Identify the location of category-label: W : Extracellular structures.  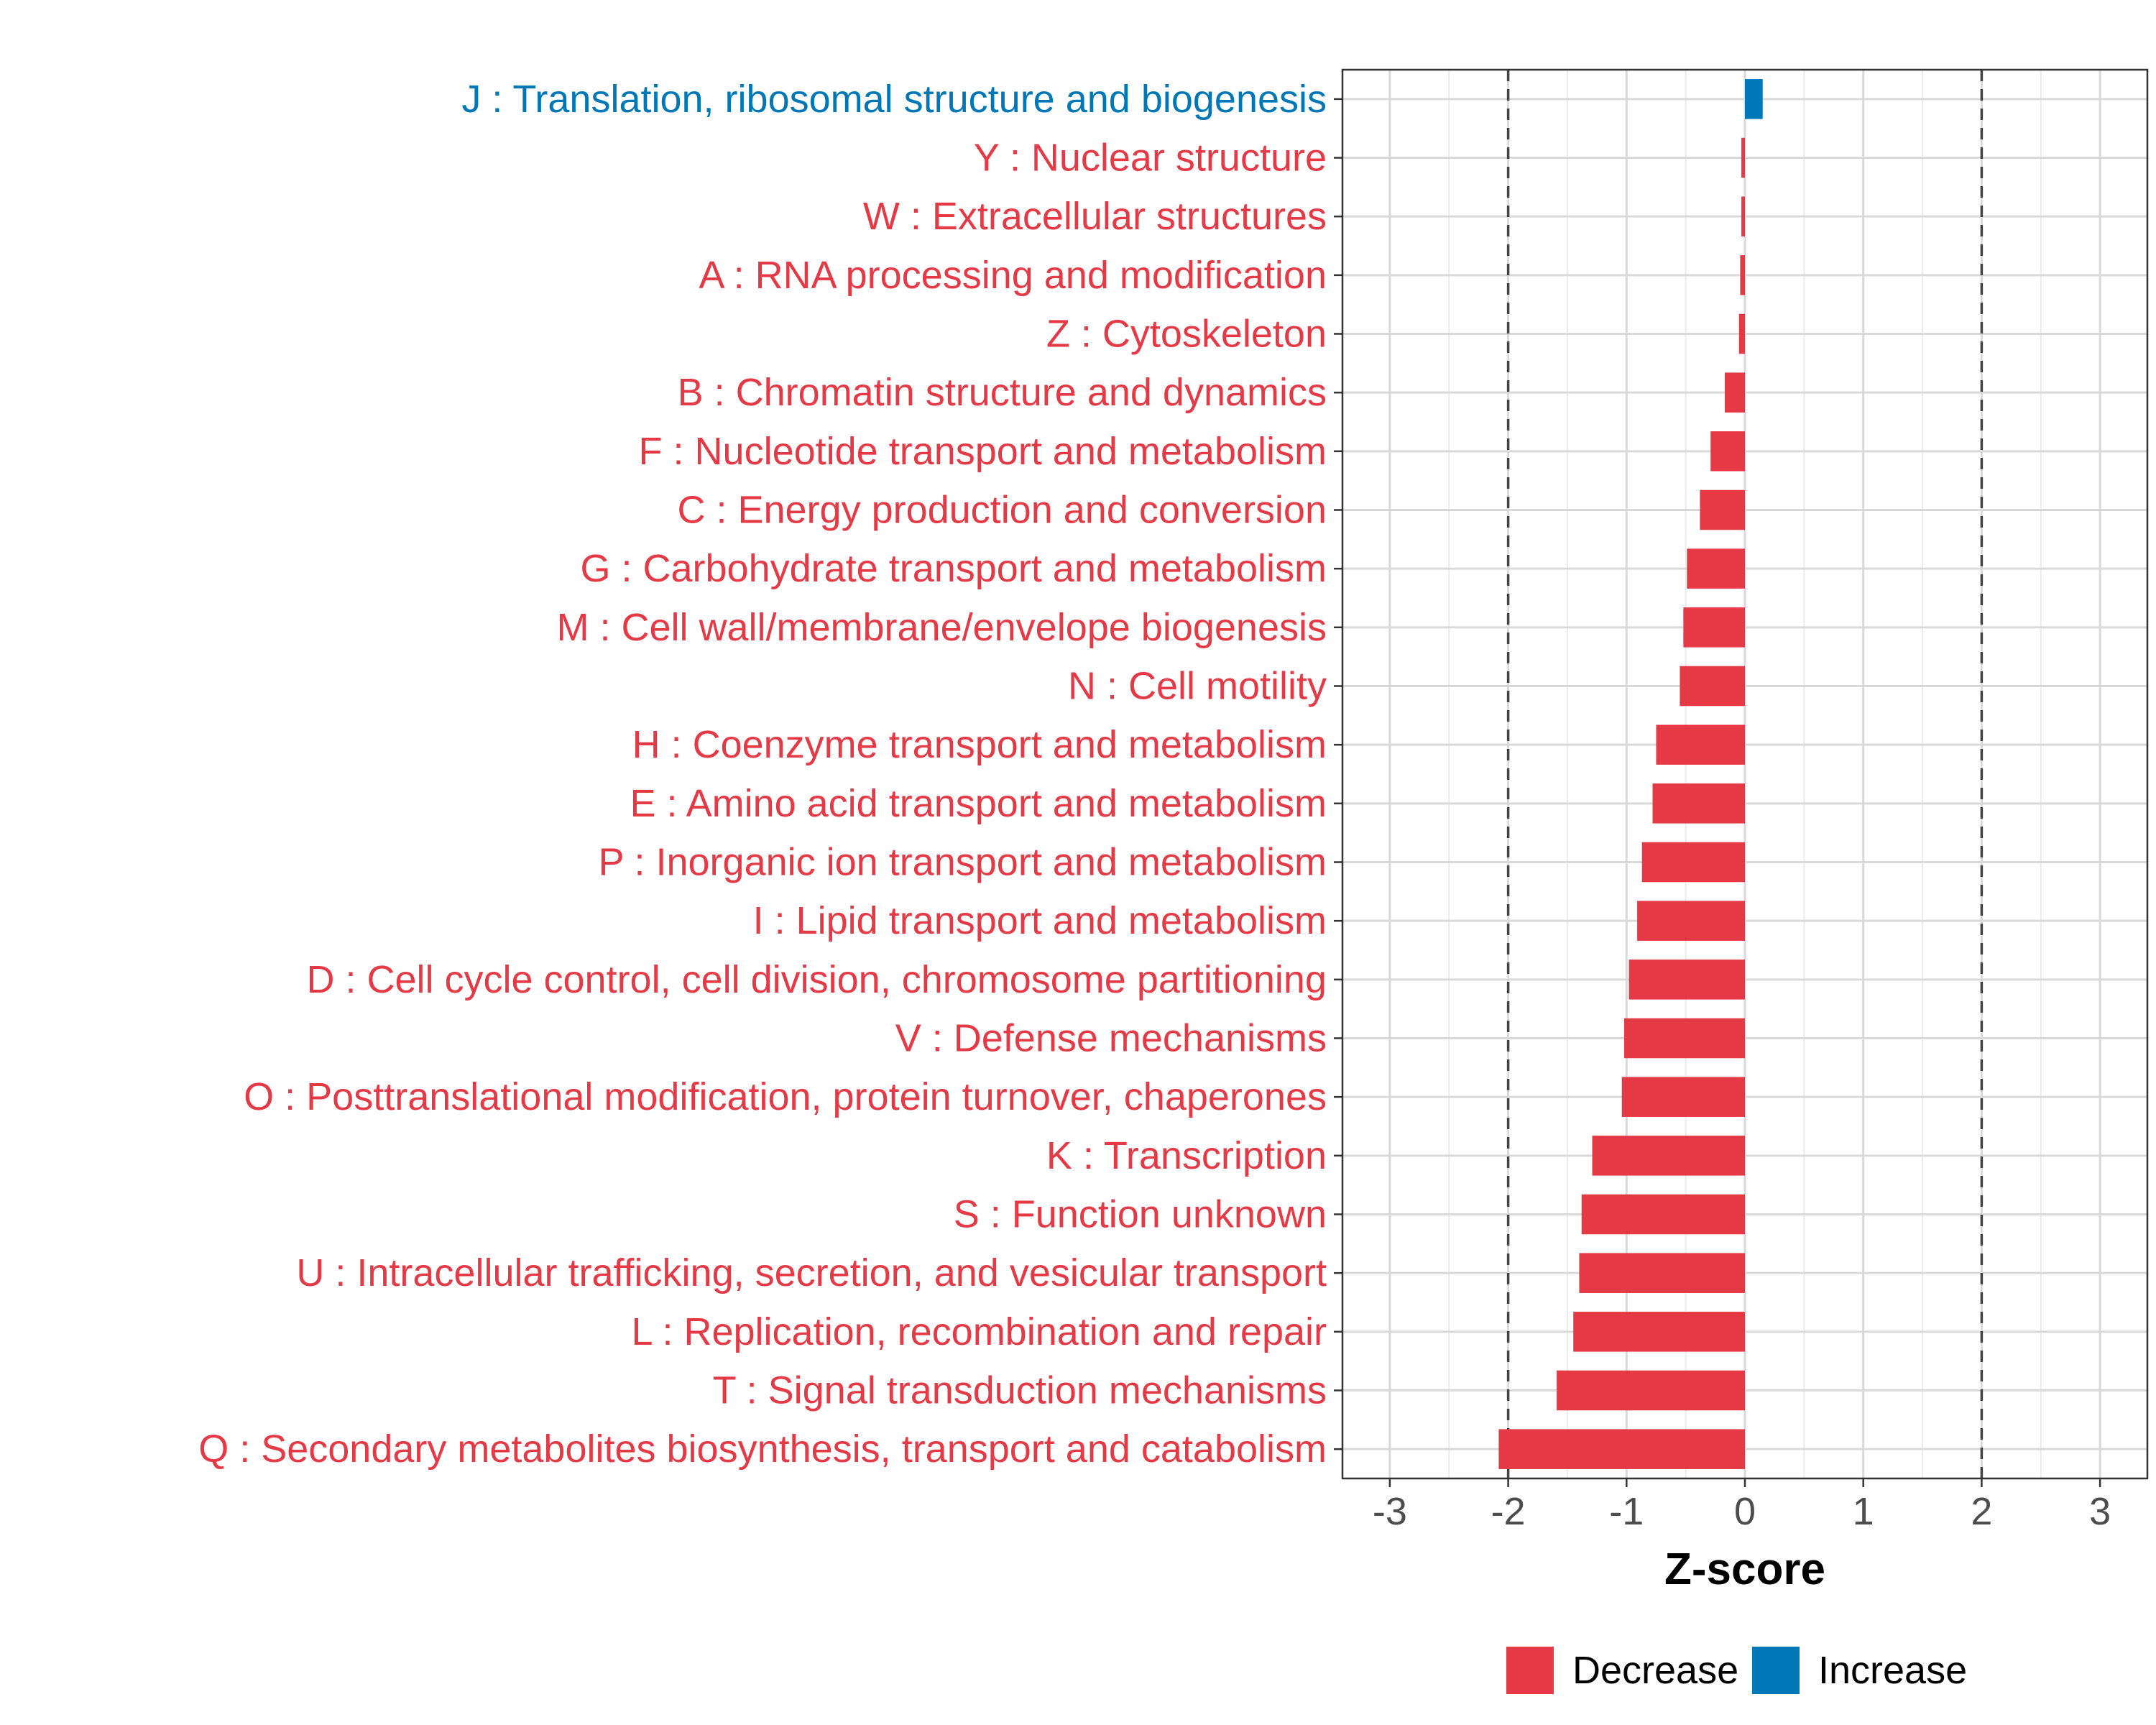
(1095, 216).